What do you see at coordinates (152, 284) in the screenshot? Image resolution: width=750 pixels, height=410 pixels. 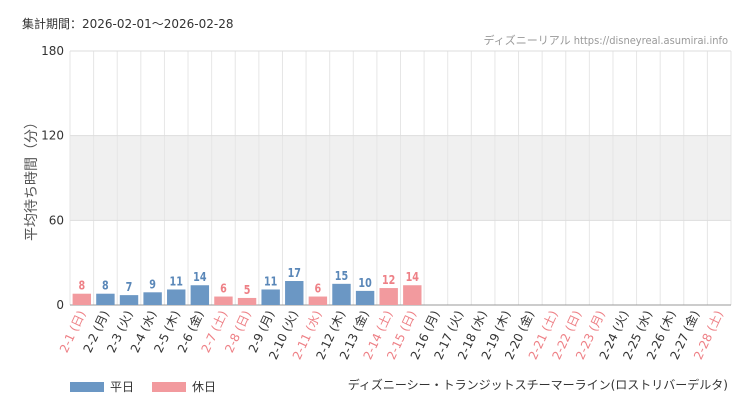 I see `bar-value-label: 9` at bounding box center [152, 284].